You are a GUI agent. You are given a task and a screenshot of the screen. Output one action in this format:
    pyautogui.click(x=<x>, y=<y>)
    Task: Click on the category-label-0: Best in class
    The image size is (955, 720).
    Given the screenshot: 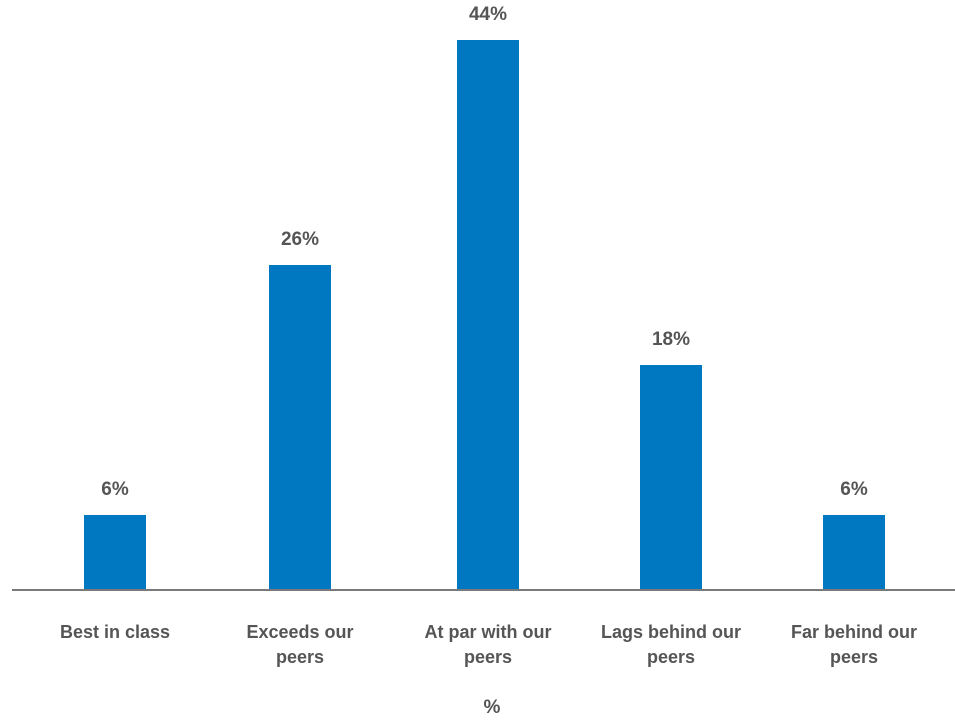 What is the action you would take?
    pyautogui.click(x=115, y=632)
    